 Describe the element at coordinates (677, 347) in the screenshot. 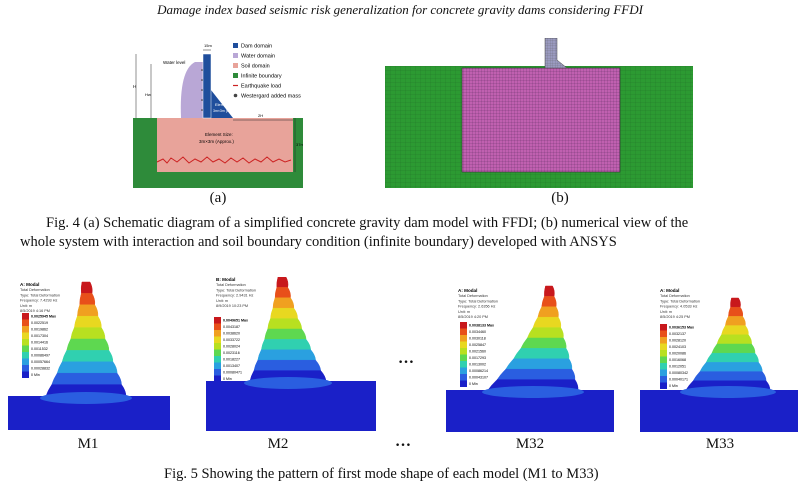

I see `scale-value: 0.0024103` at that location.